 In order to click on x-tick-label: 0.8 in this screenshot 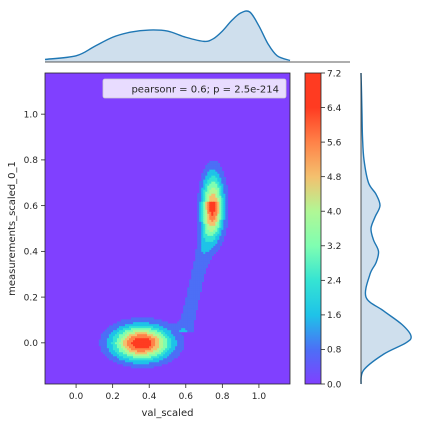, I will do `click(222, 397)`.